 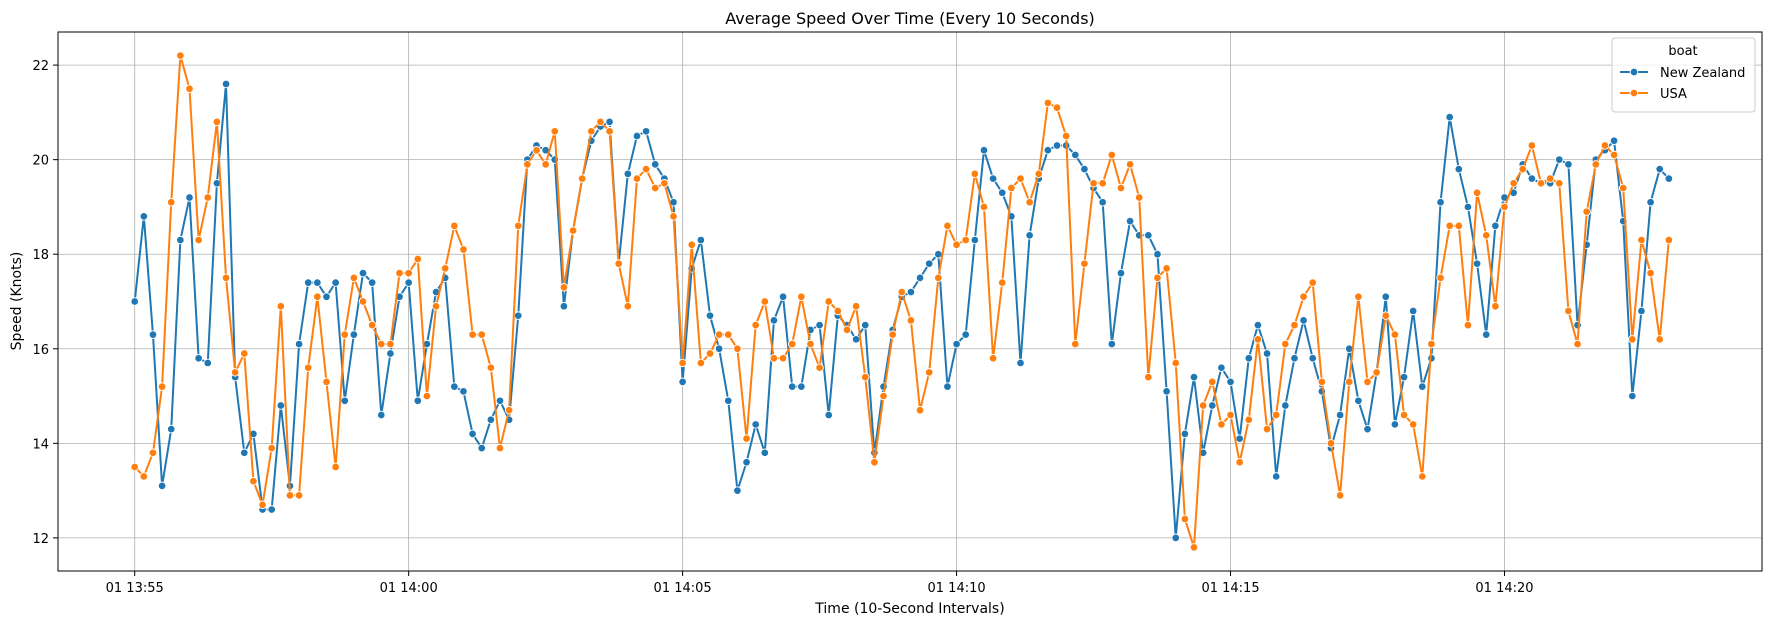 What do you see at coordinates (1682, 51) in the screenshot?
I see `legend-title: boat` at bounding box center [1682, 51].